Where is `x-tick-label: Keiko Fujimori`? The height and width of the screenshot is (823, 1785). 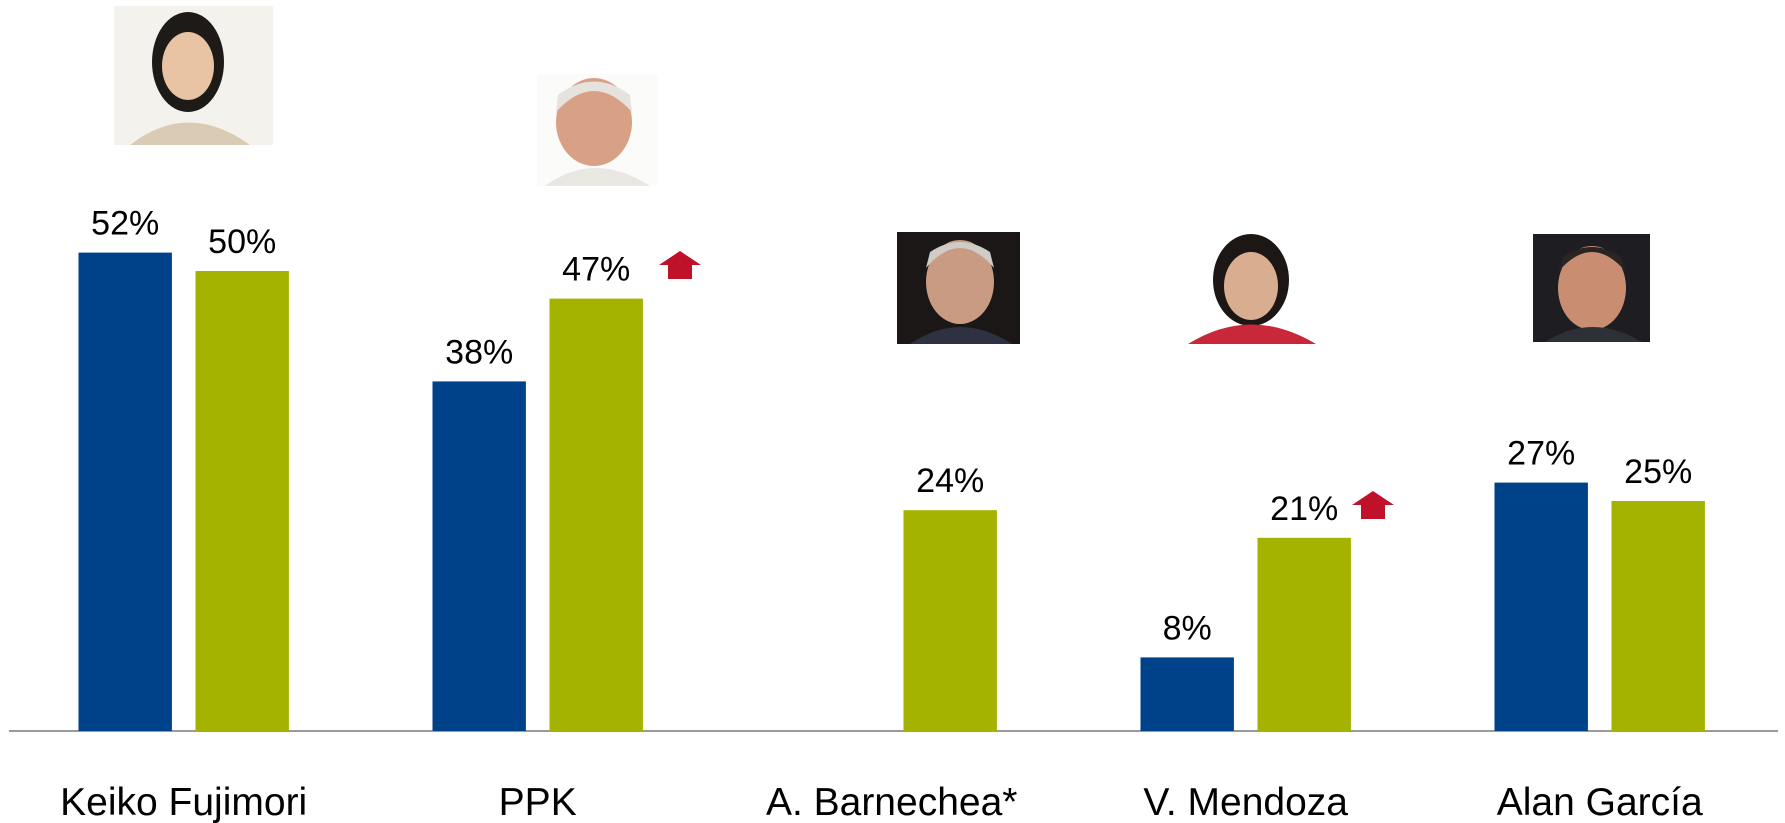
x-tick-label: Keiko Fujimori is located at coordinates (183, 802).